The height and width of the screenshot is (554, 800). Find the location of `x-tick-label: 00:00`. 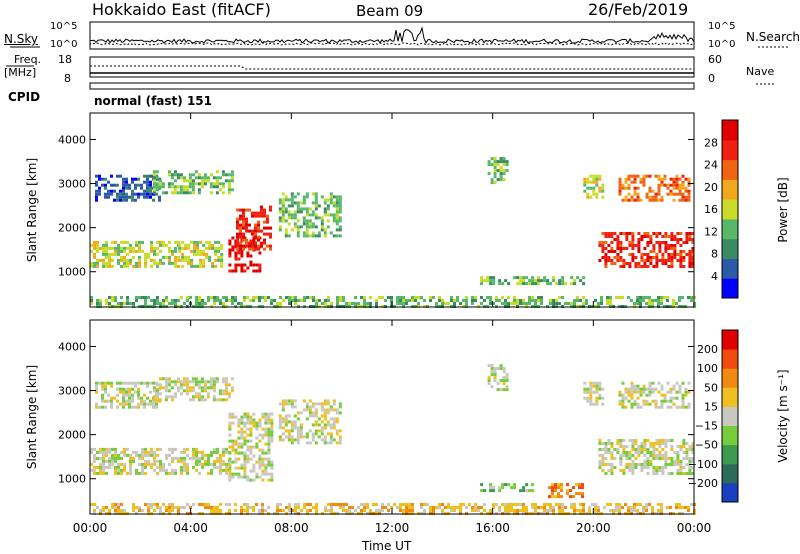

x-tick-label: 00:00 is located at coordinates (694, 528).